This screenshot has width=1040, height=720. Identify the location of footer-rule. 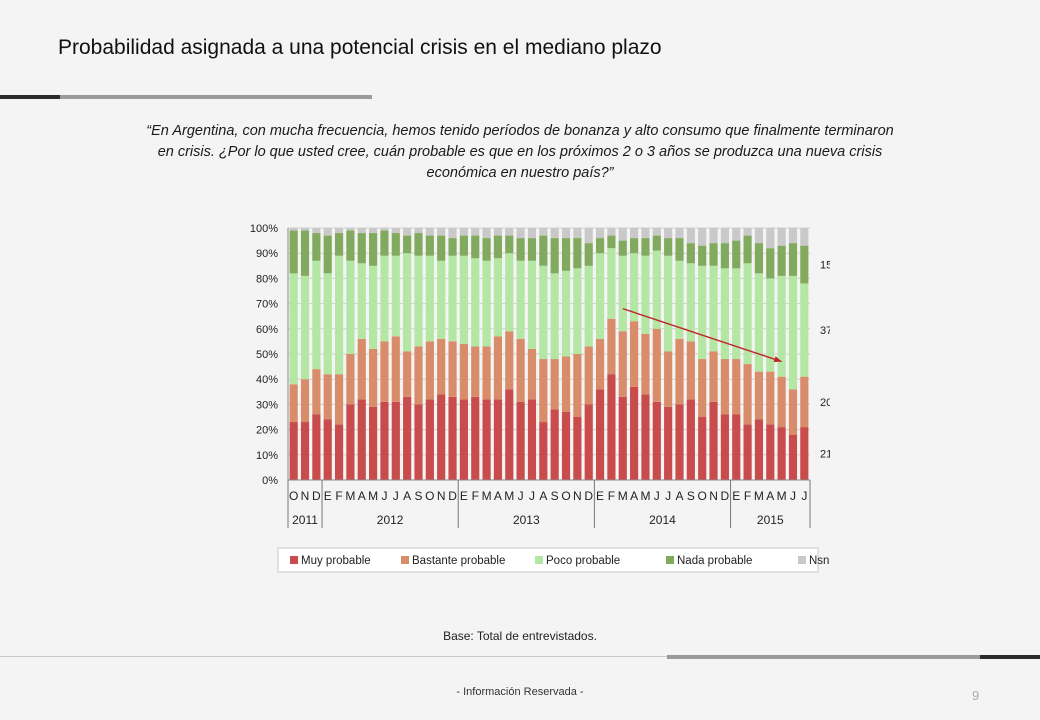
(853, 657).